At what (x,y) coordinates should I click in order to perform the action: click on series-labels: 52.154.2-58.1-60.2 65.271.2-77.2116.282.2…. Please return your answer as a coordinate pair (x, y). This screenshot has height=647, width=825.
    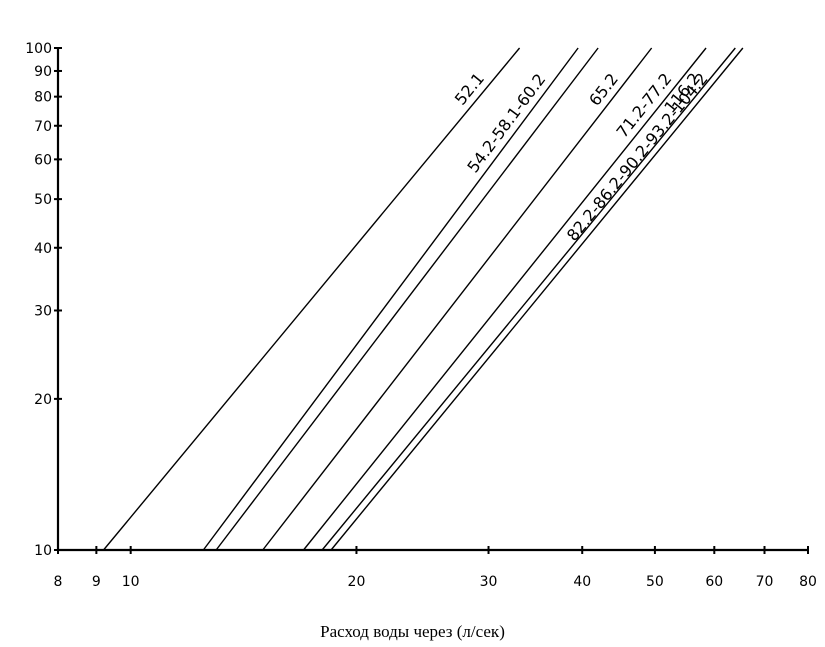
    Looking at the image, I should click on (581, 157).